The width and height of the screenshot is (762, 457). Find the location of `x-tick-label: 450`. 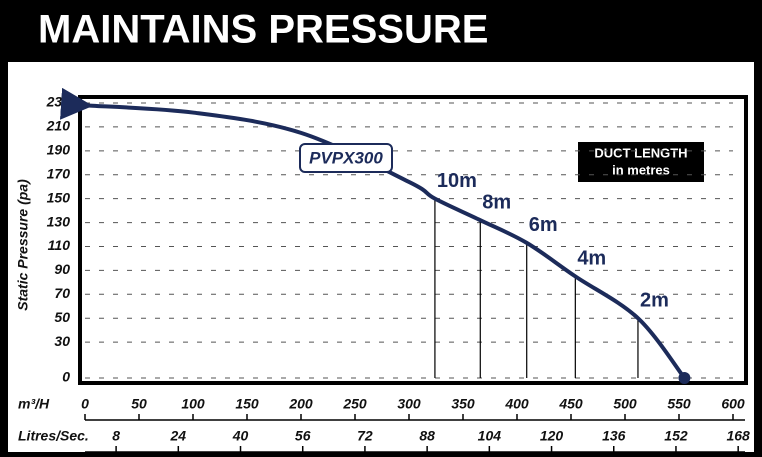

x-tick-label: 450 is located at coordinates (570, 404).